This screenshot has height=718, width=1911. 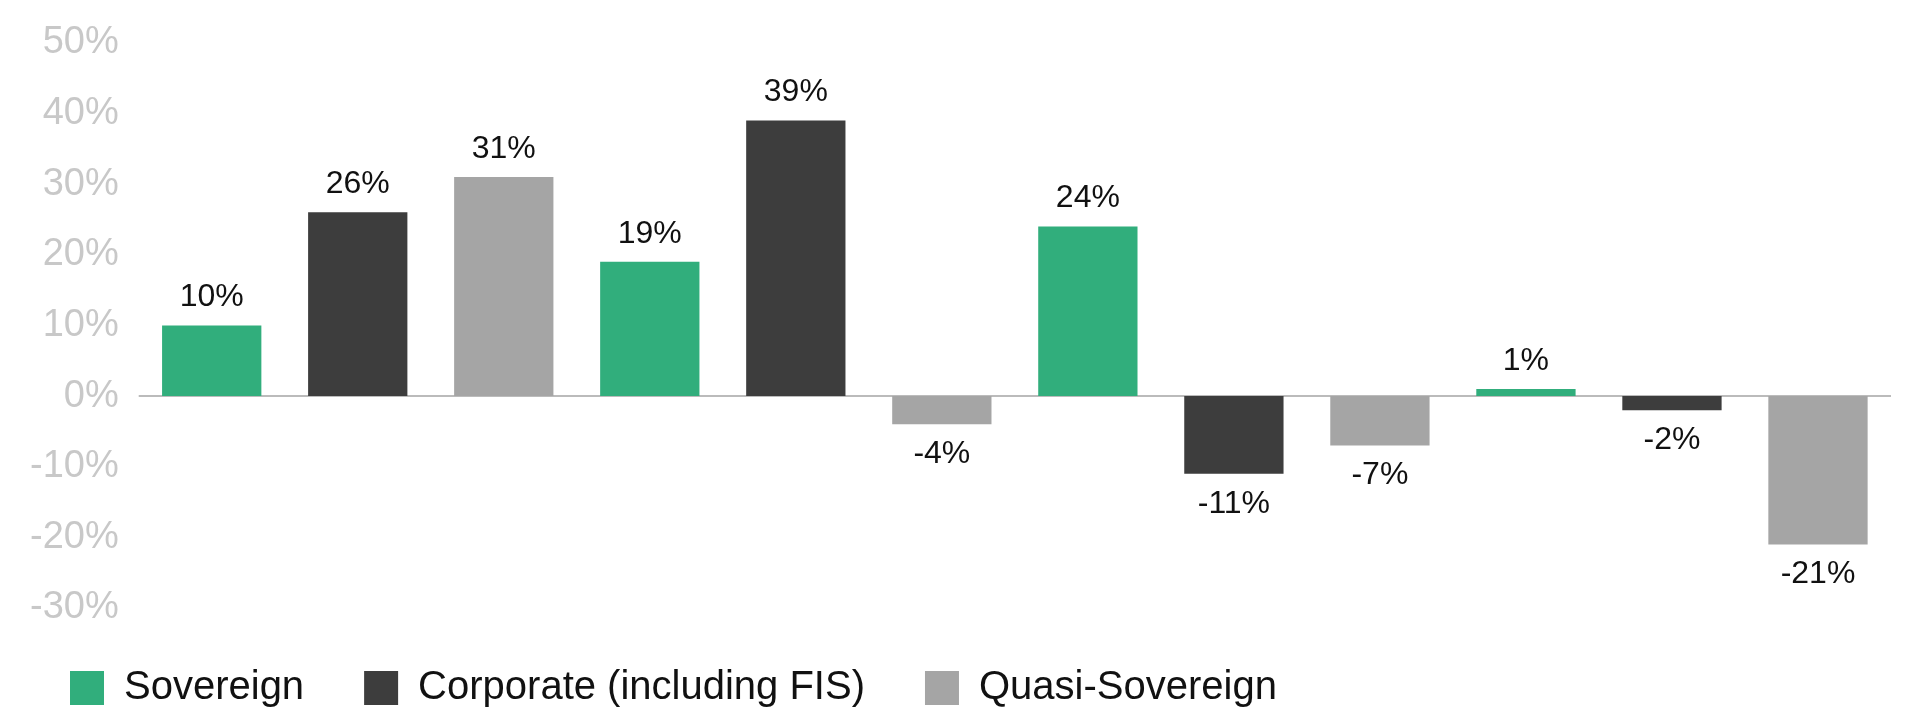 I want to click on data-label: -7%, so click(x=1380, y=473).